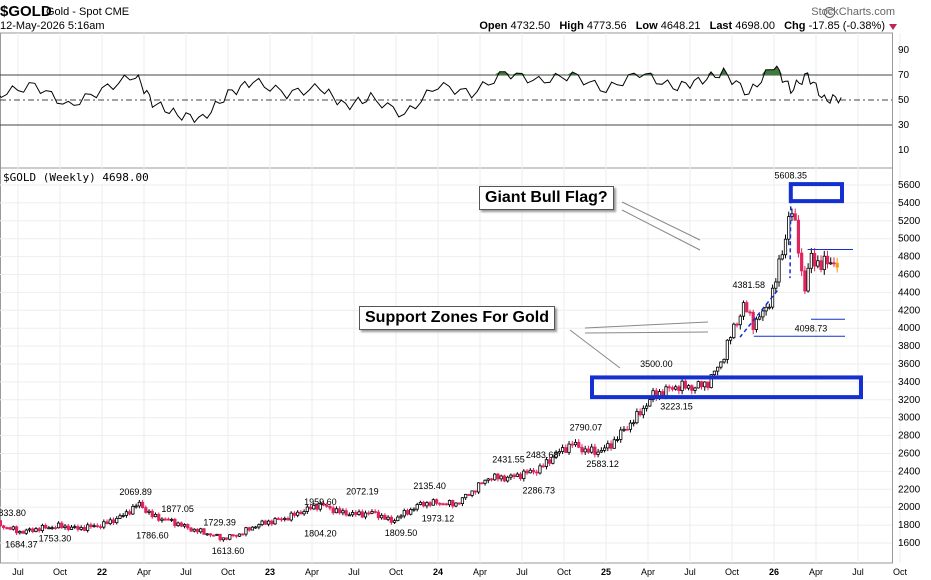 The width and height of the screenshot is (931, 580). I want to click on data-label-text: 3223.15, so click(676, 407).